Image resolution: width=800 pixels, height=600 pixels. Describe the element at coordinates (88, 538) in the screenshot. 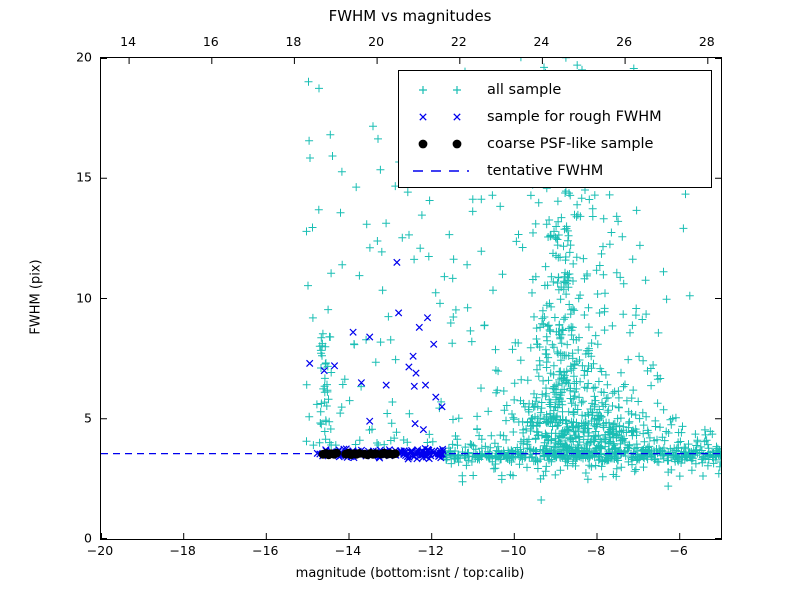

I see `y-tick-label: 0` at that location.